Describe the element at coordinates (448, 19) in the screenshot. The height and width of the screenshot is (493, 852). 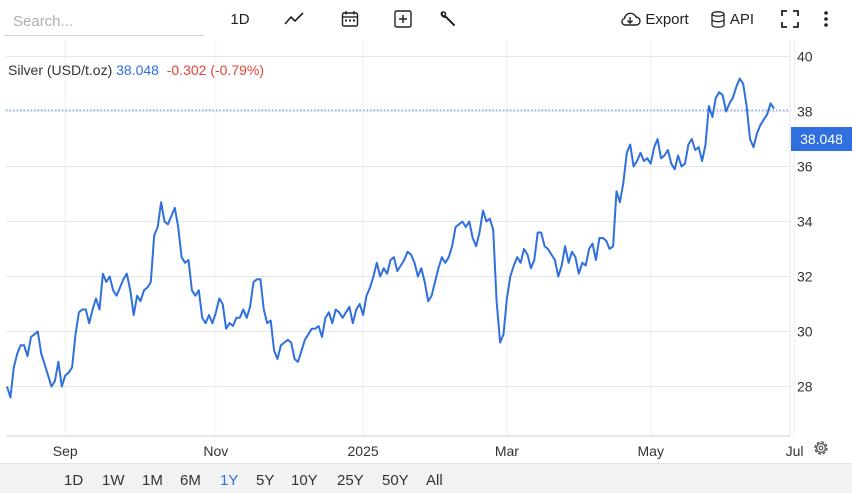
I see `wrench-icon` at that location.